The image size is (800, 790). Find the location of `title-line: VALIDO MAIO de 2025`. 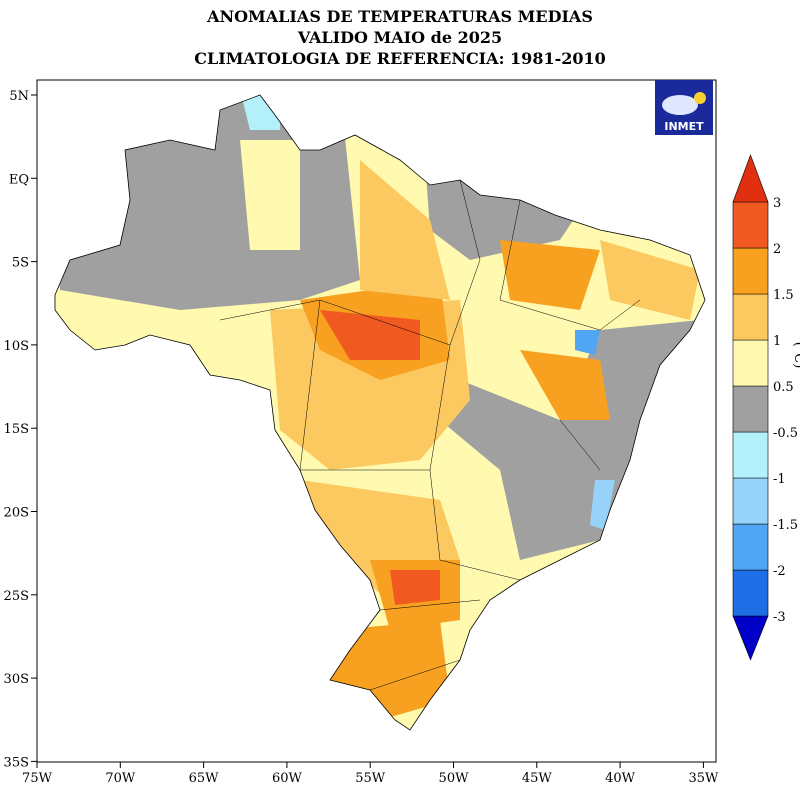

title-line: VALIDO MAIO de 2025 is located at coordinates (399, 37).